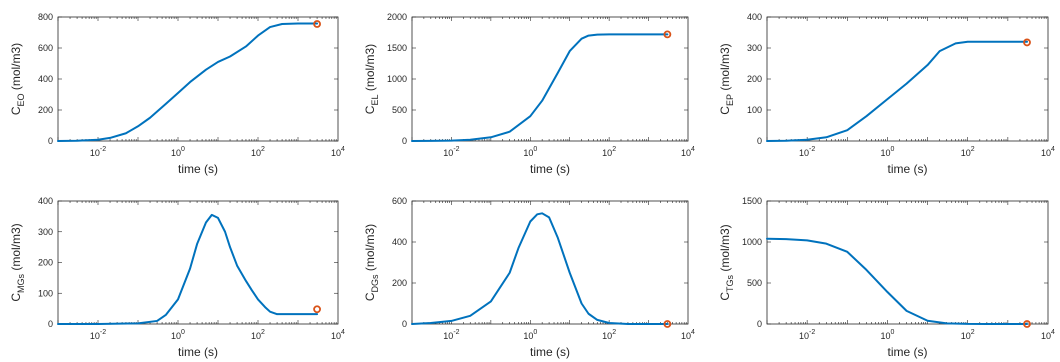  I want to click on y-tick-label: 800, so click(45, 17).